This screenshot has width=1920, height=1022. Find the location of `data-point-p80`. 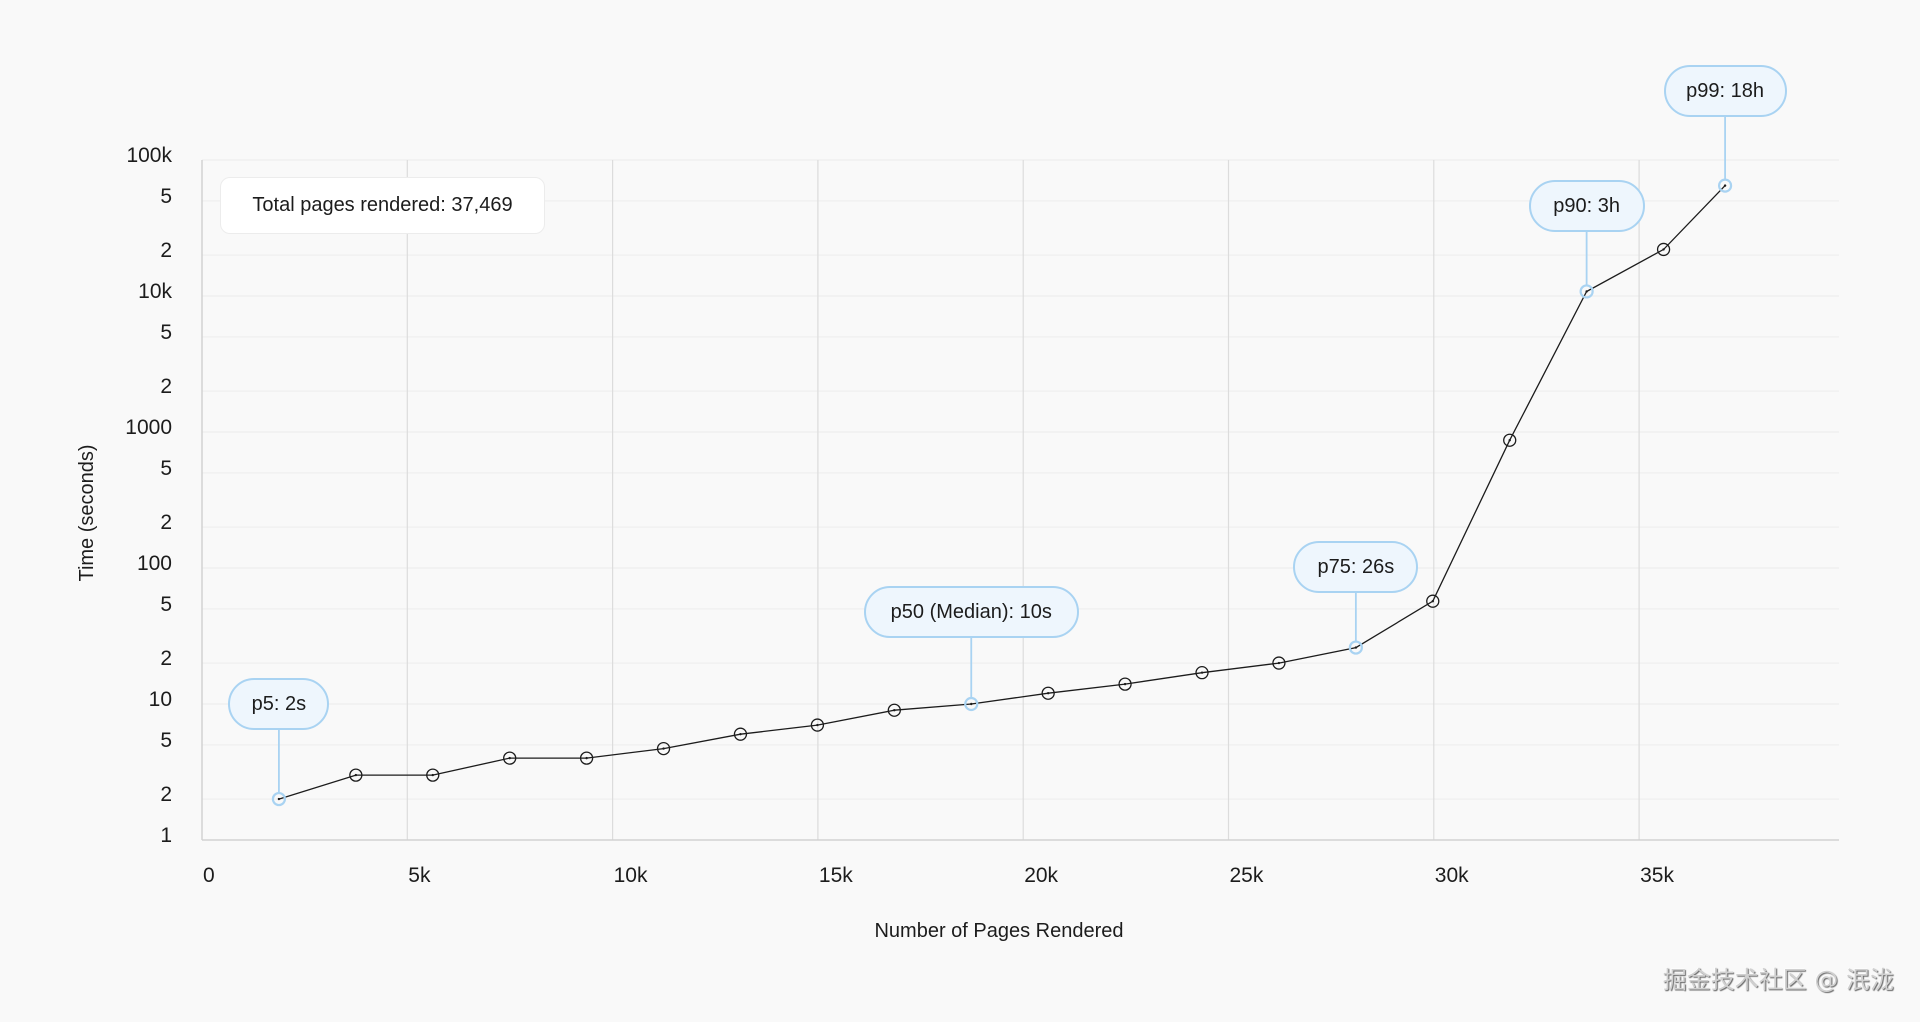

data-point-p80 is located at coordinates (1433, 601).